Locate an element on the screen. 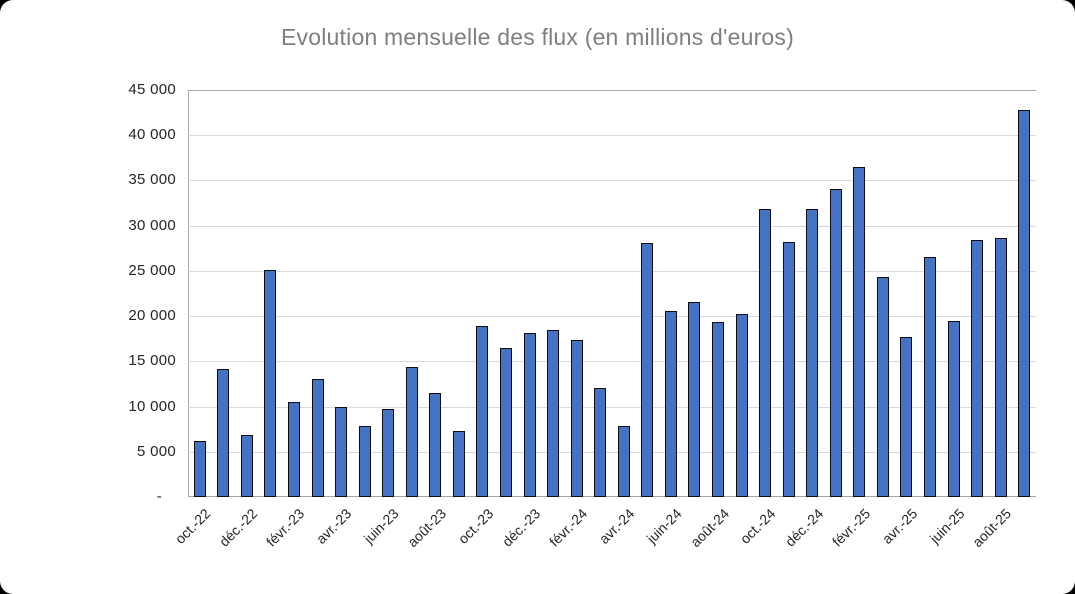  y-axis-label: 30 000 is located at coordinates (152, 225).